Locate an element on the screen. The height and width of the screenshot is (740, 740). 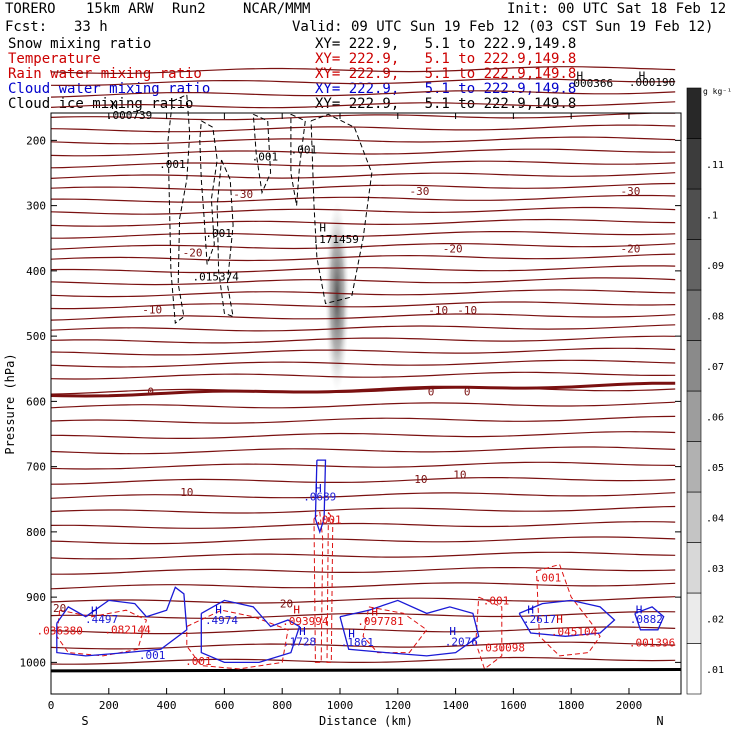
legend-temperature: Temperature is located at coordinates (54, 59).